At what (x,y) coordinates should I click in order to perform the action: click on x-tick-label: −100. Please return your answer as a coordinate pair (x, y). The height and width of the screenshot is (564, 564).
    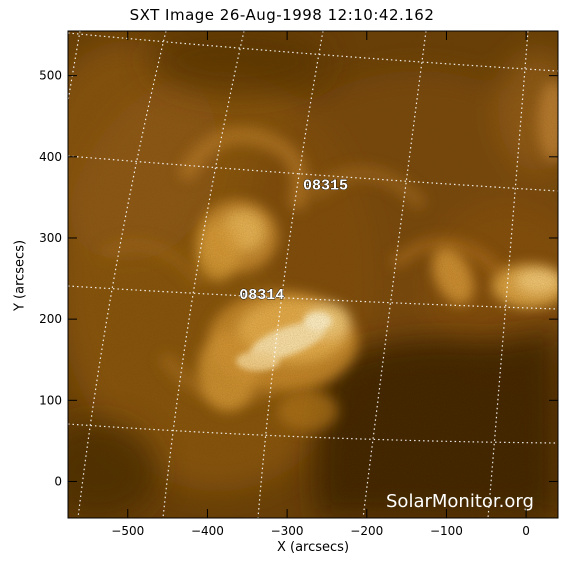
    Looking at the image, I should click on (446, 531).